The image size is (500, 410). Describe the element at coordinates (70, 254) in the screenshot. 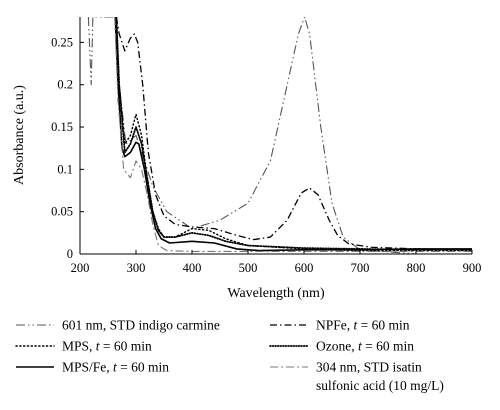

I see `y-tick-label: 0` at that location.